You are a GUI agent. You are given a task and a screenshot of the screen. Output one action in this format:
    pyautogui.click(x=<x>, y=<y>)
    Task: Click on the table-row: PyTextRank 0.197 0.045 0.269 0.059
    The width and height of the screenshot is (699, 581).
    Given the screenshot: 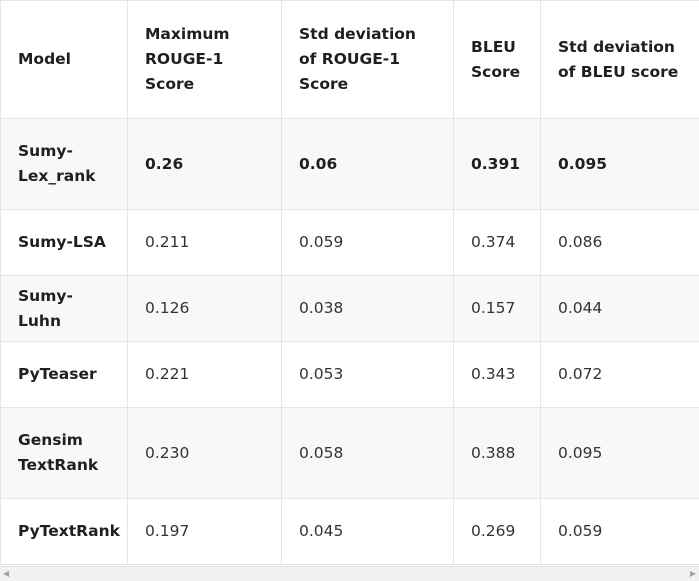 What is the action you would take?
    pyautogui.click(x=349, y=531)
    